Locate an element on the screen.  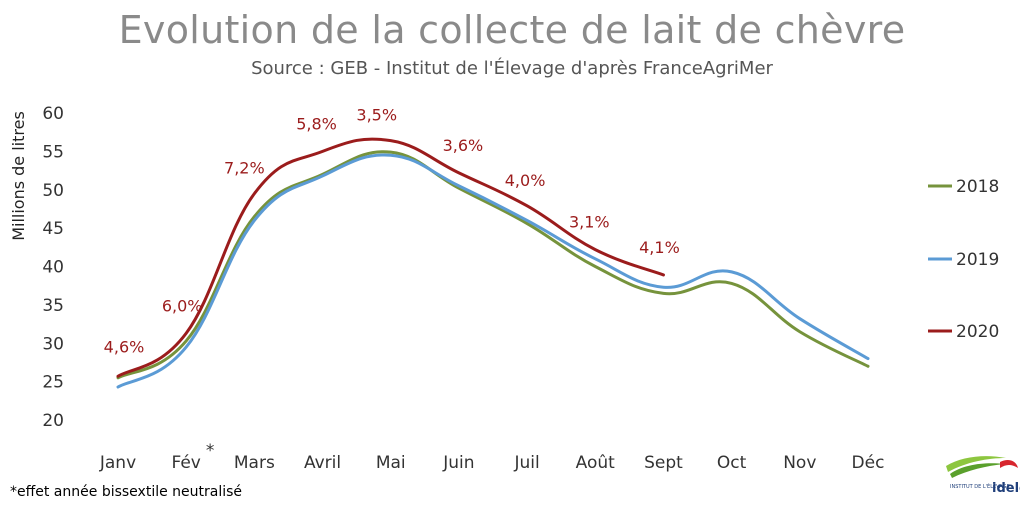
x-tick-label: Juil is located at coordinates (526, 463).